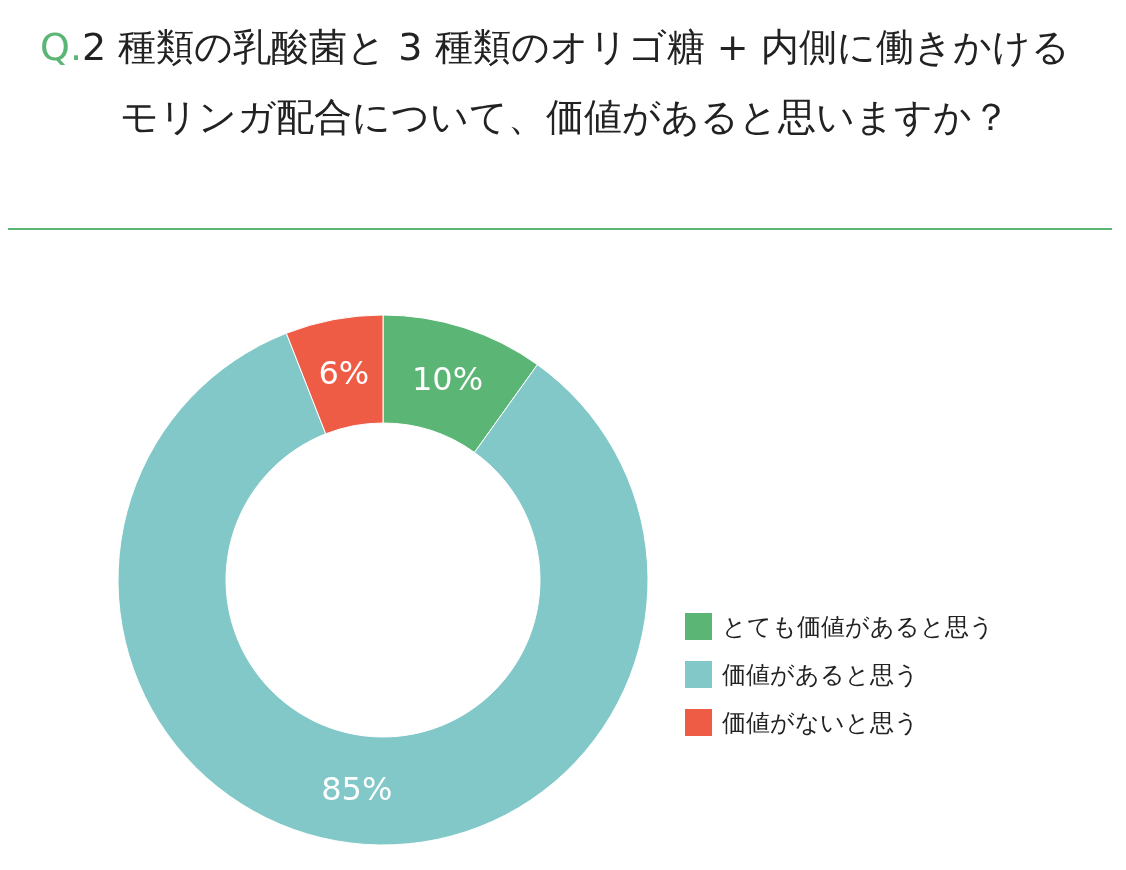 This screenshot has height=870, width=1126. Describe the element at coordinates (344, 372) in the screenshot. I see `data-label: 6%` at that location.